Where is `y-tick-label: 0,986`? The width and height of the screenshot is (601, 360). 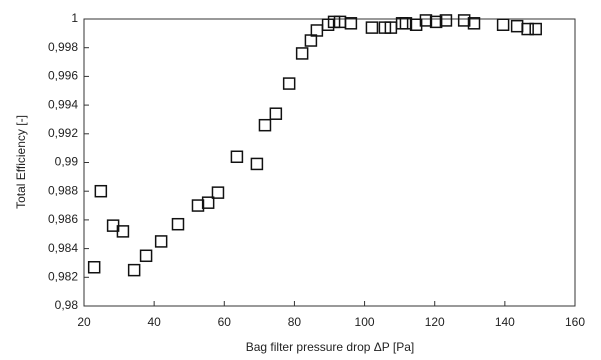 y-tick-label: 0,986 is located at coordinates (63, 219).